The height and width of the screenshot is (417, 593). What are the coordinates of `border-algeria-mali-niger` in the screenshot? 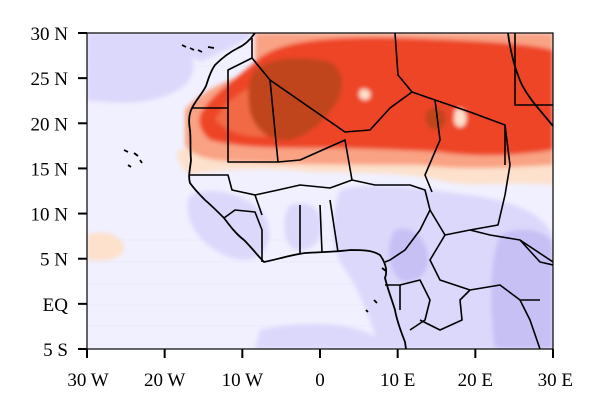 It's located at (352, 106).